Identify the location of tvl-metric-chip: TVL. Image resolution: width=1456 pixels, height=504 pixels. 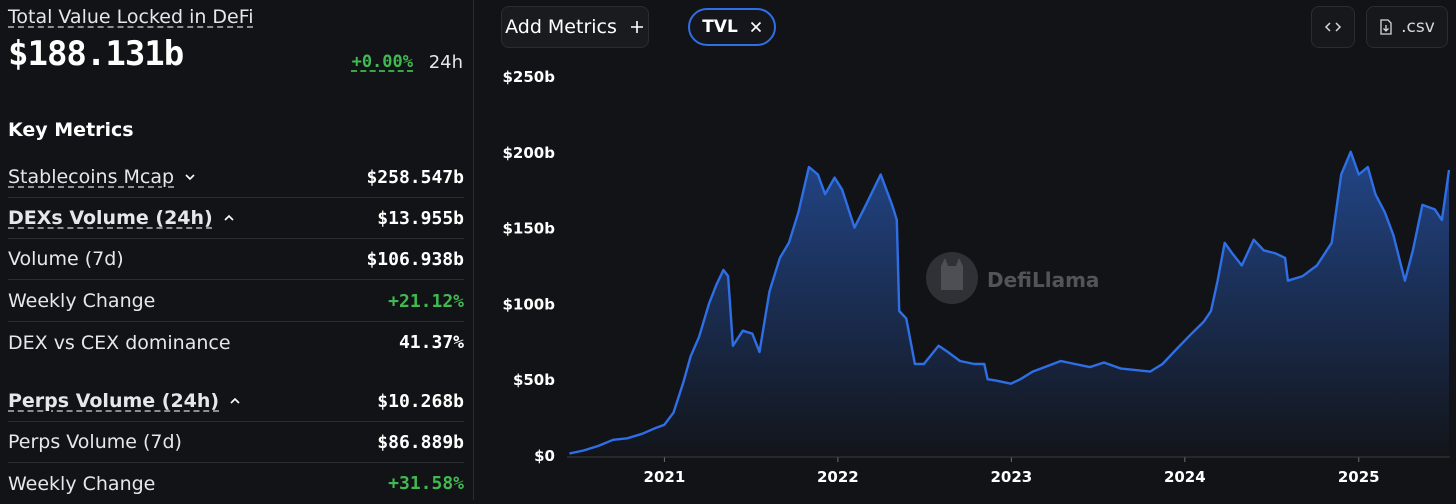
(732, 27).